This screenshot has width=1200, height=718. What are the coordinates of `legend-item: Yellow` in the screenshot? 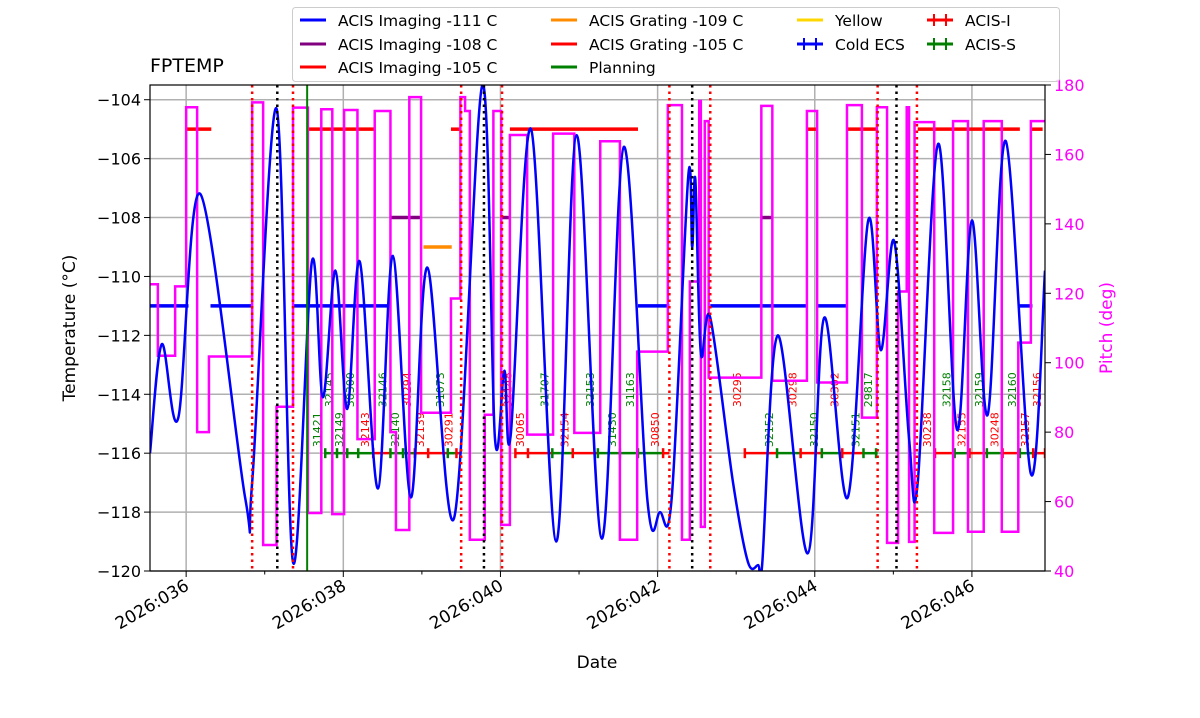 It's located at (840, 21).